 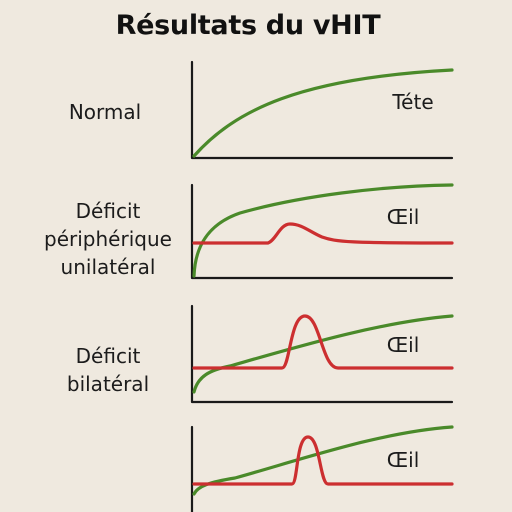 What do you see at coordinates (413, 102) in the screenshot?
I see `curve-label-head: Téte` at bounding box center [413, 102].